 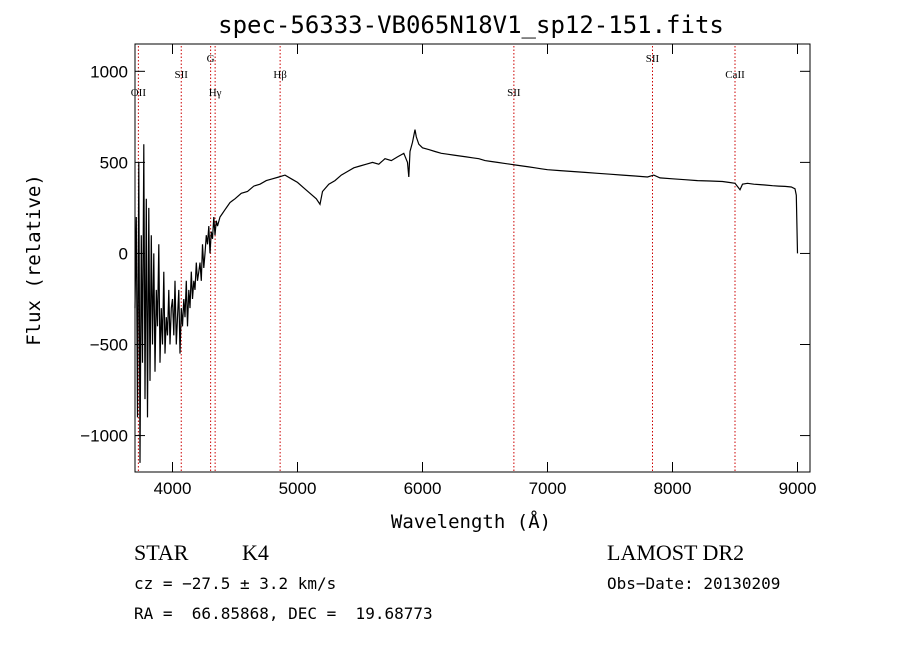 What do you see at coordinates (423, 488) in the screenshot?
I see `x-tick-label-2: 6000` at bounding box center [423, 488].